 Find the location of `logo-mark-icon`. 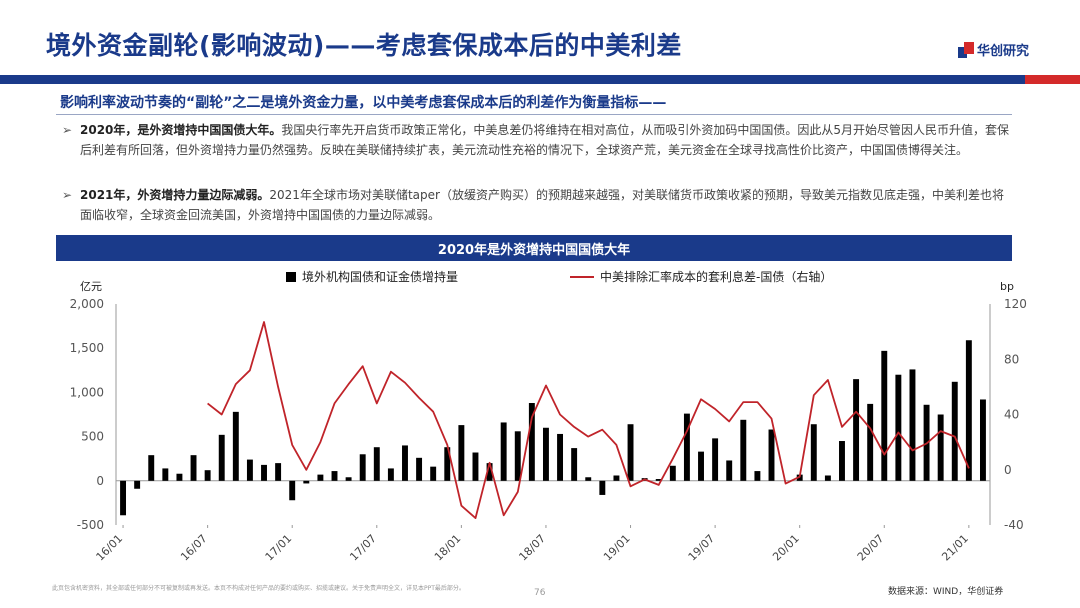

logo-mark-icon is located at coordinates (966, 49).